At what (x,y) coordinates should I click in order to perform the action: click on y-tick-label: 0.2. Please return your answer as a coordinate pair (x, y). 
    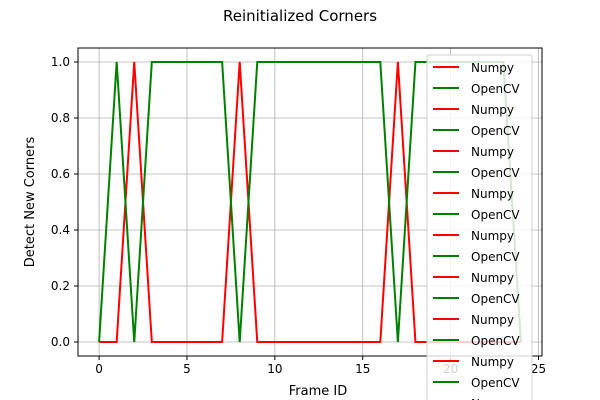
    Looking at the image, I should click on (60, 286).